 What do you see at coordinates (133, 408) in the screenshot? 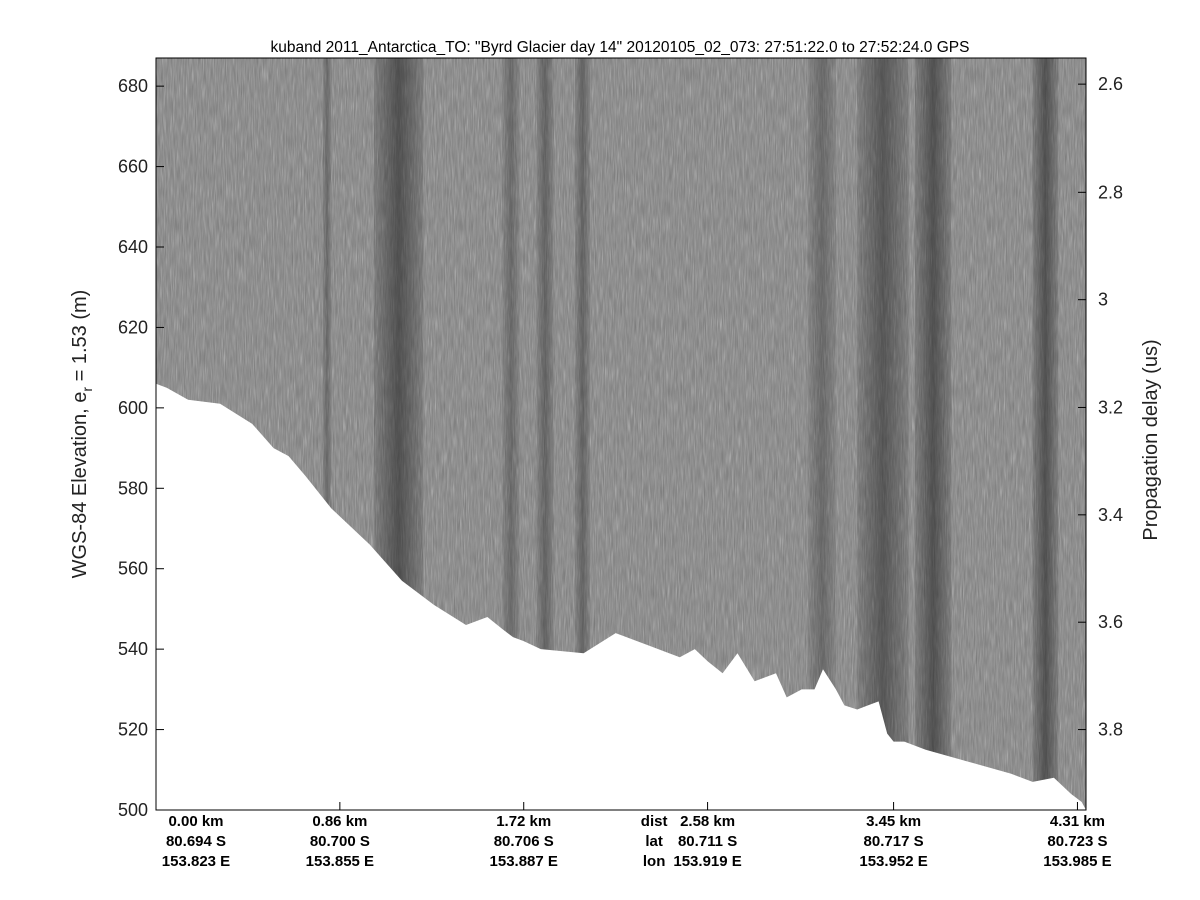
I see `y-tick-label: 600` at bounding box center [133, 408].